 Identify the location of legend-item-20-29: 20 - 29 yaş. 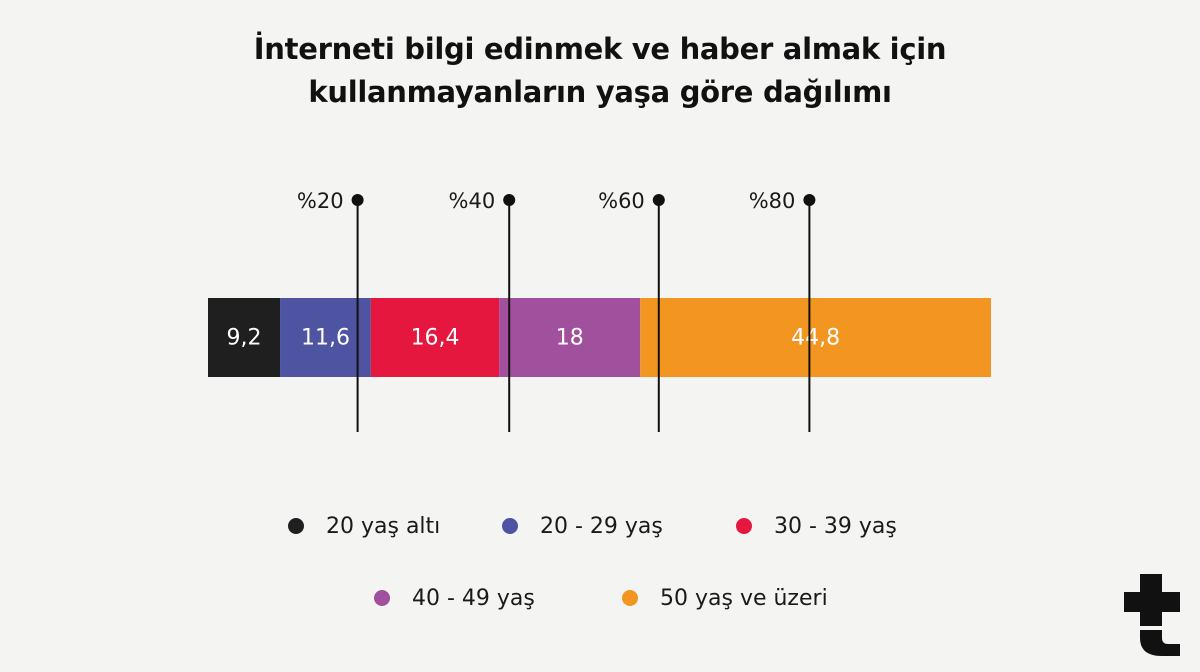
(582, 526).